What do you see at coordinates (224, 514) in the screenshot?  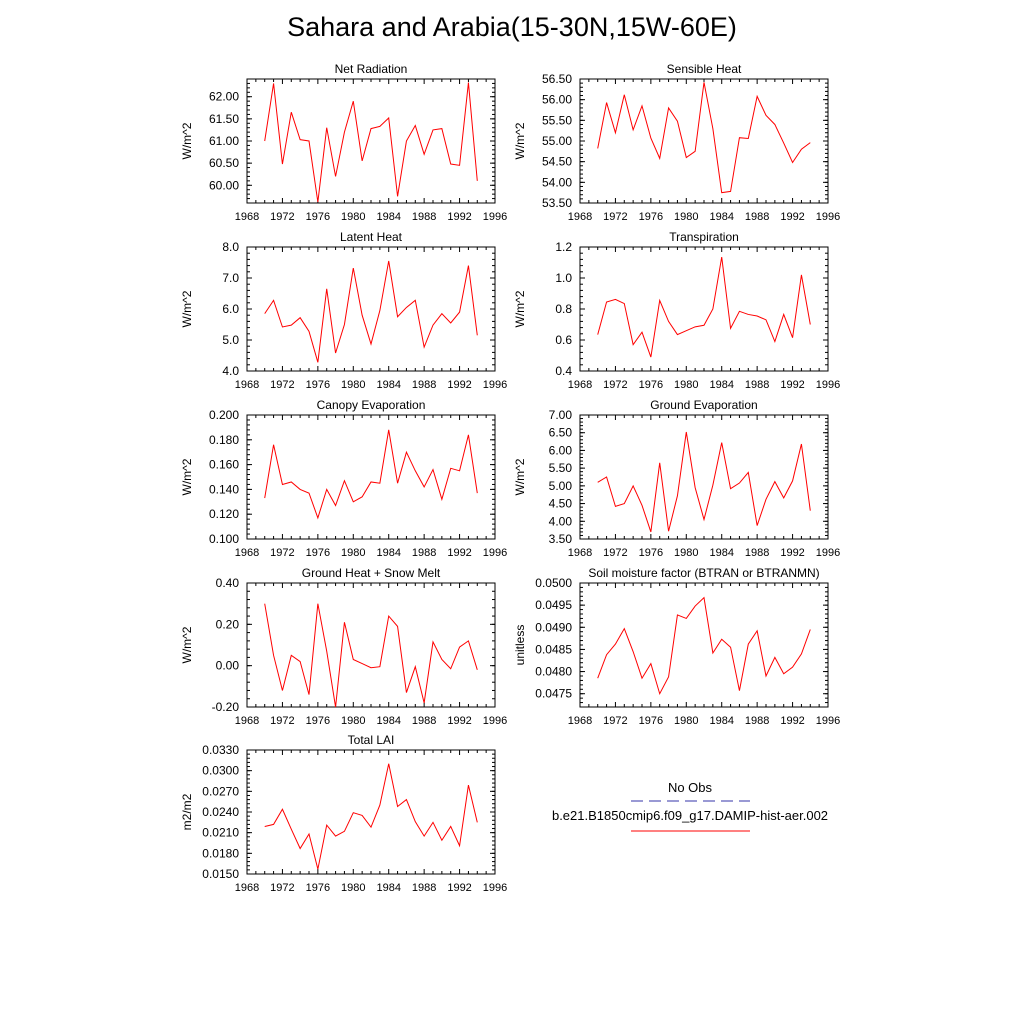 I see `y-tick-label: 0.120` at bounding box center [224, 514].